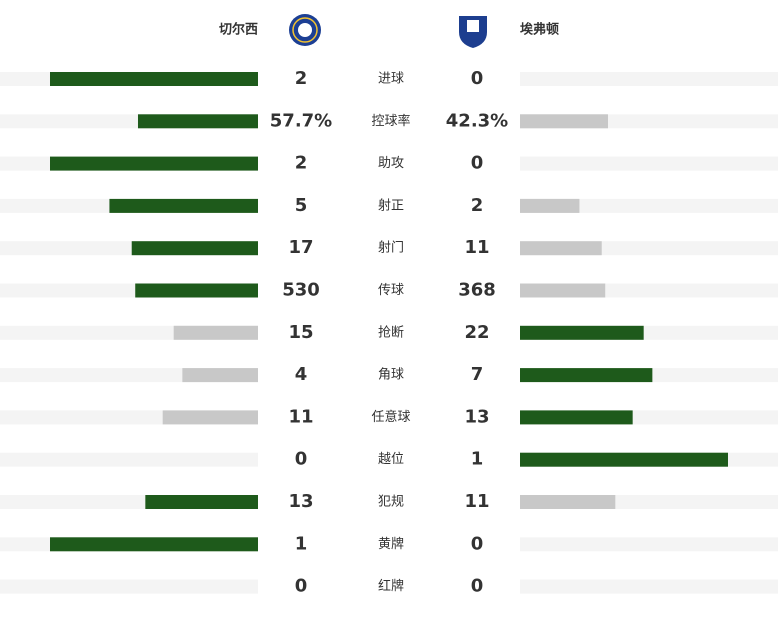 The height and width of the screenshot is (617, 778). I want to click on home-value: 5, so click(301, 205).